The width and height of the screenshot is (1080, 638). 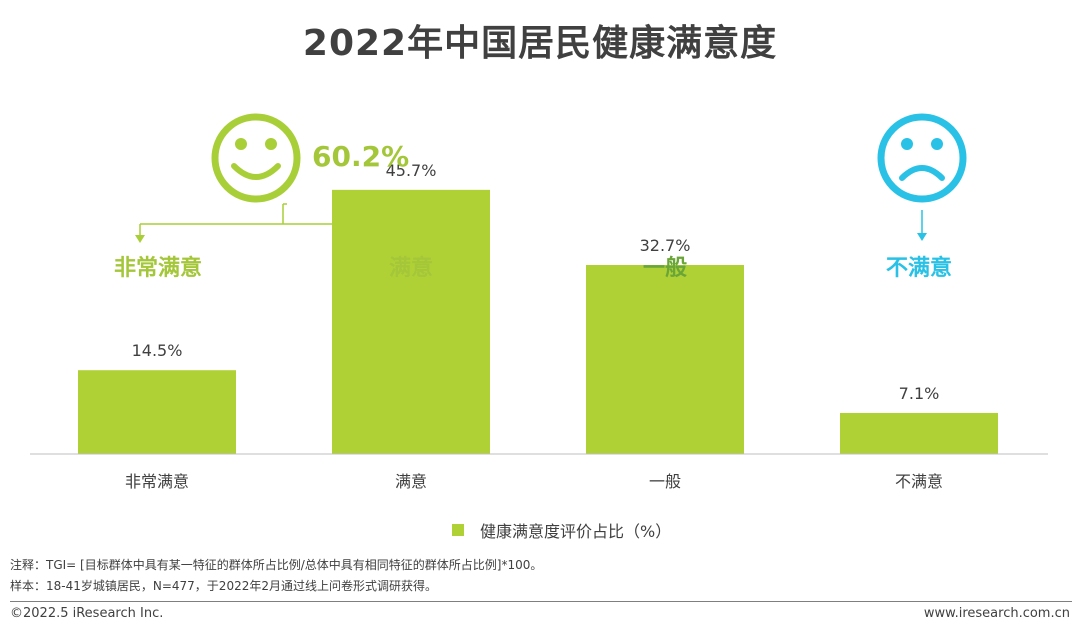 What do you see at coordinates (922, 158) in the screenshot?
I see `frowning-face-icon` at bounding box center [922, 158].